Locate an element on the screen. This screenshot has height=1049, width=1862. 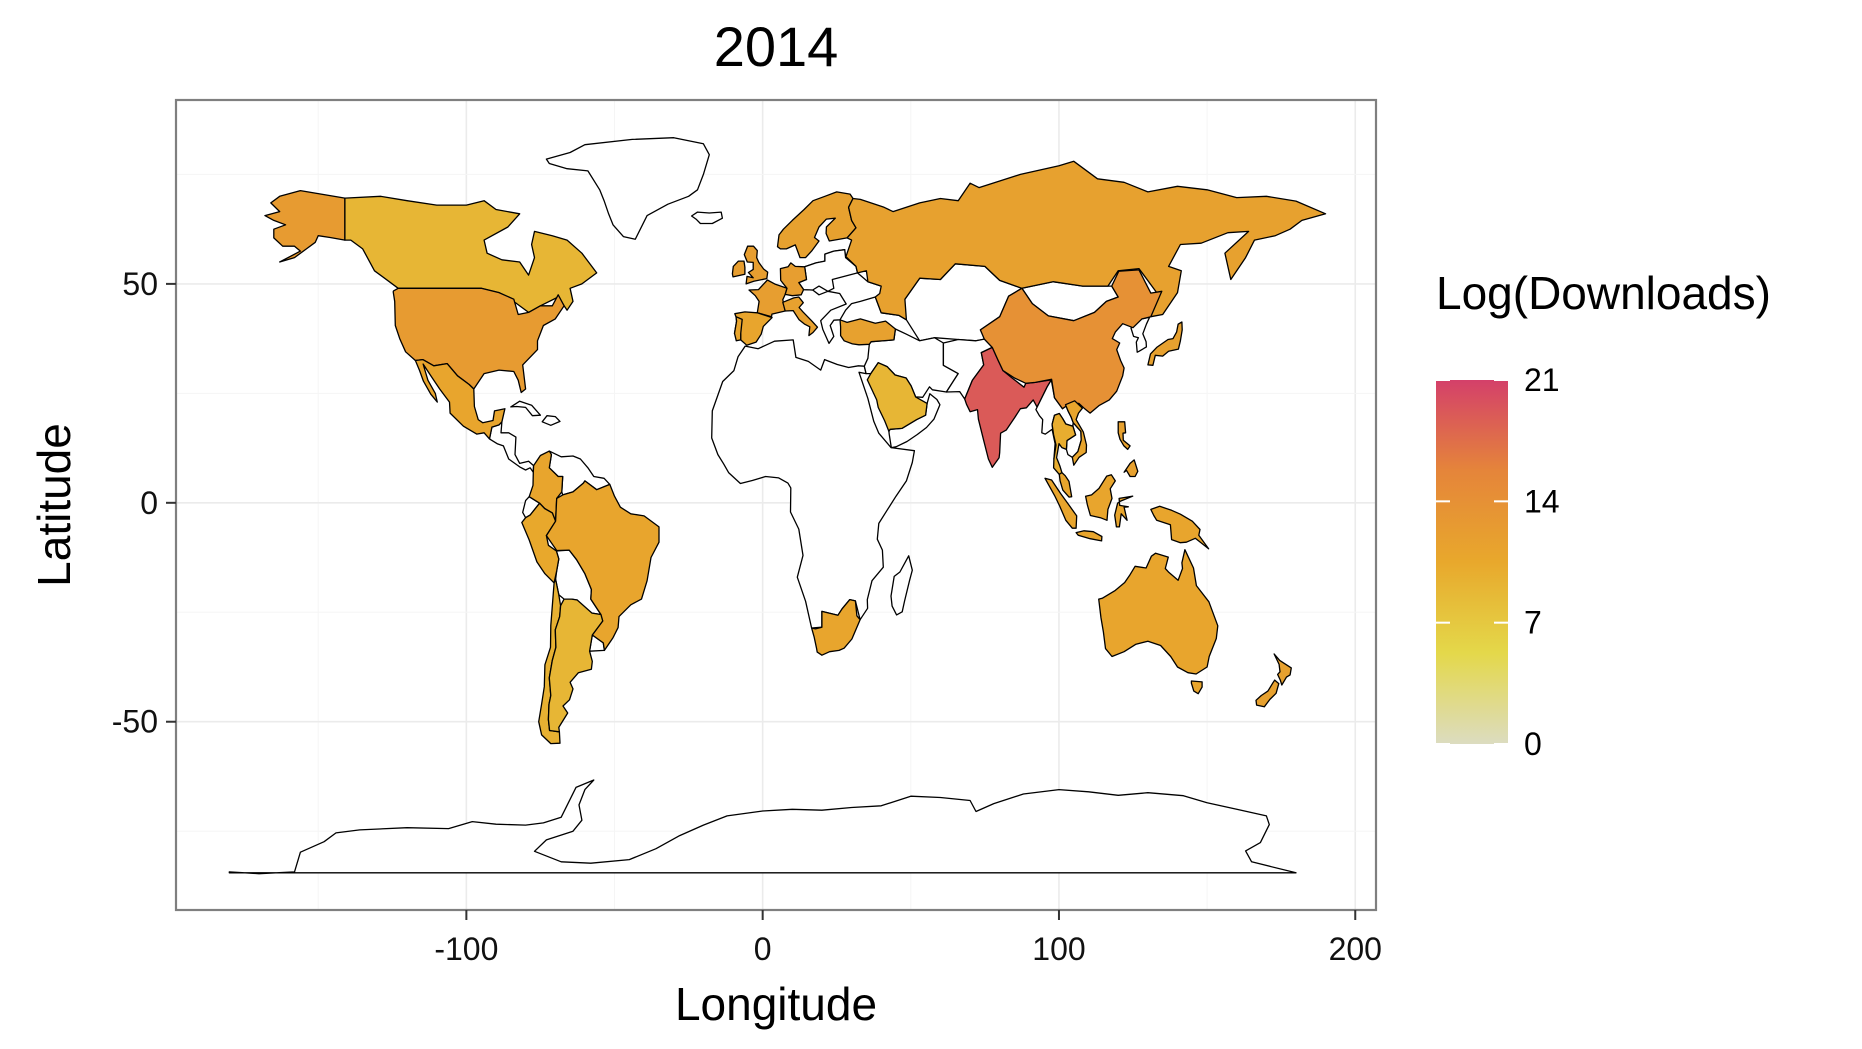
region-mindanao is located at coordinates (1131, 468).